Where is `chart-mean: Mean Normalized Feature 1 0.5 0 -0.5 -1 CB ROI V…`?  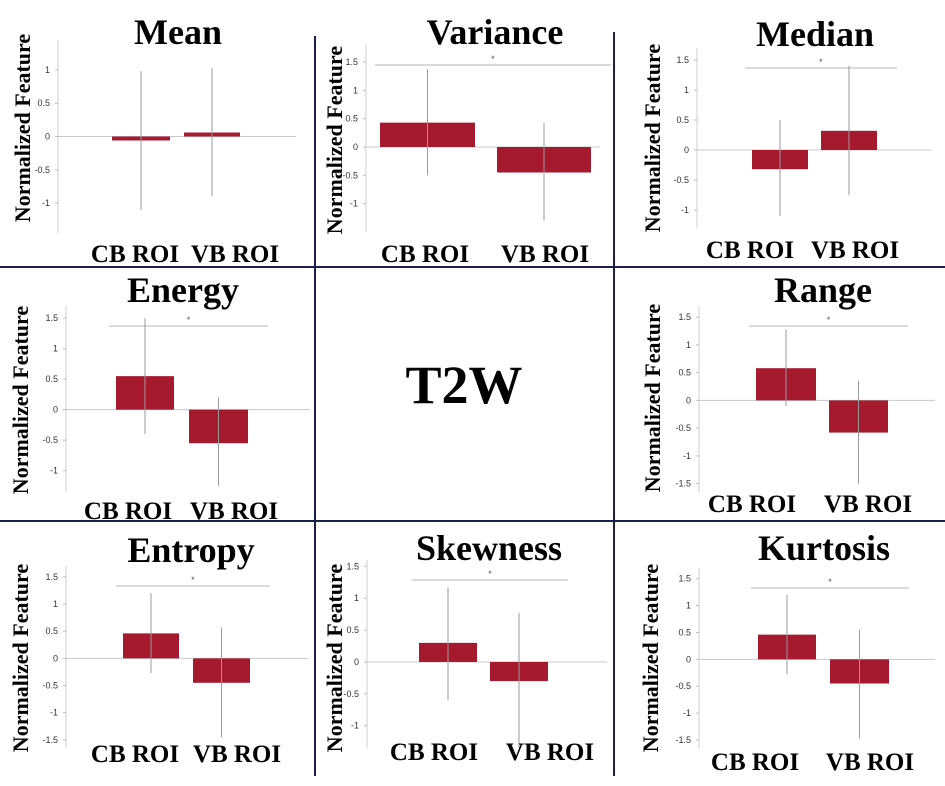
chart-mean: Mean Normalized Feature 1 0.5 0 -0.5 -1 CB ROI V… is located at coordinates (153, 140).